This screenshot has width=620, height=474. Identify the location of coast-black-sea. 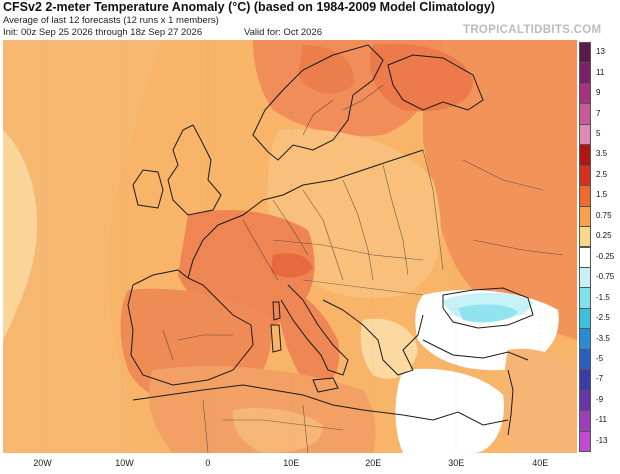
(488, 308).